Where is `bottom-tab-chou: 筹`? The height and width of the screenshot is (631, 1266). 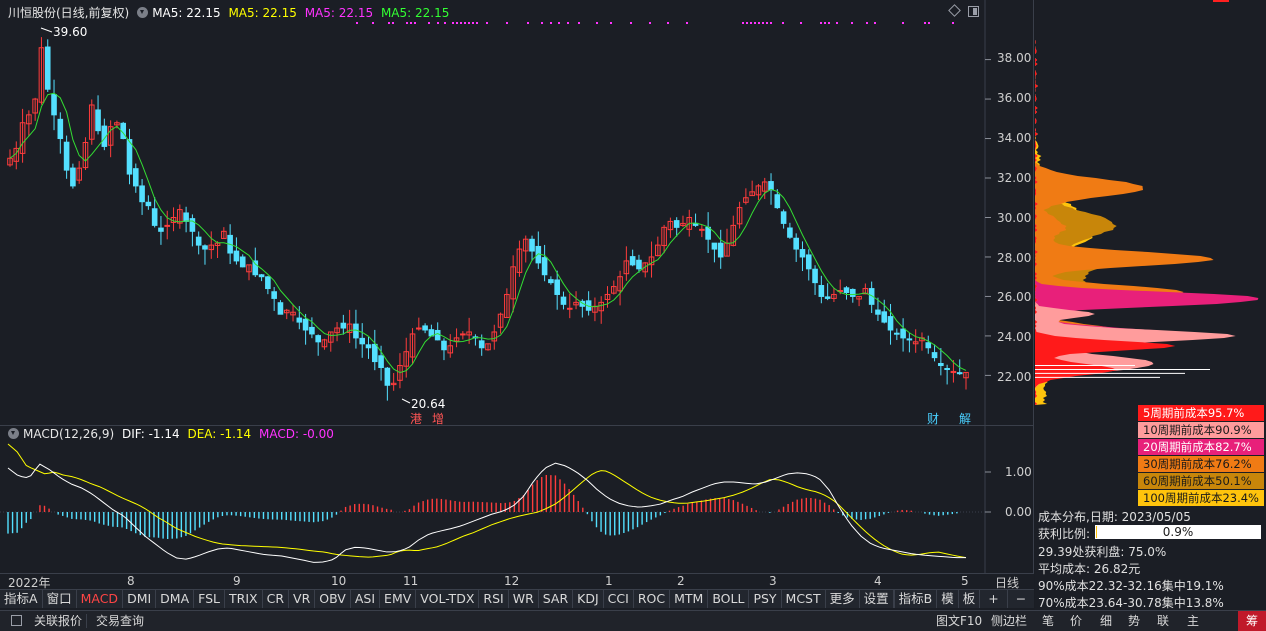
bottom-tab-chou: 筹 is located at coordinates (1252, 621).